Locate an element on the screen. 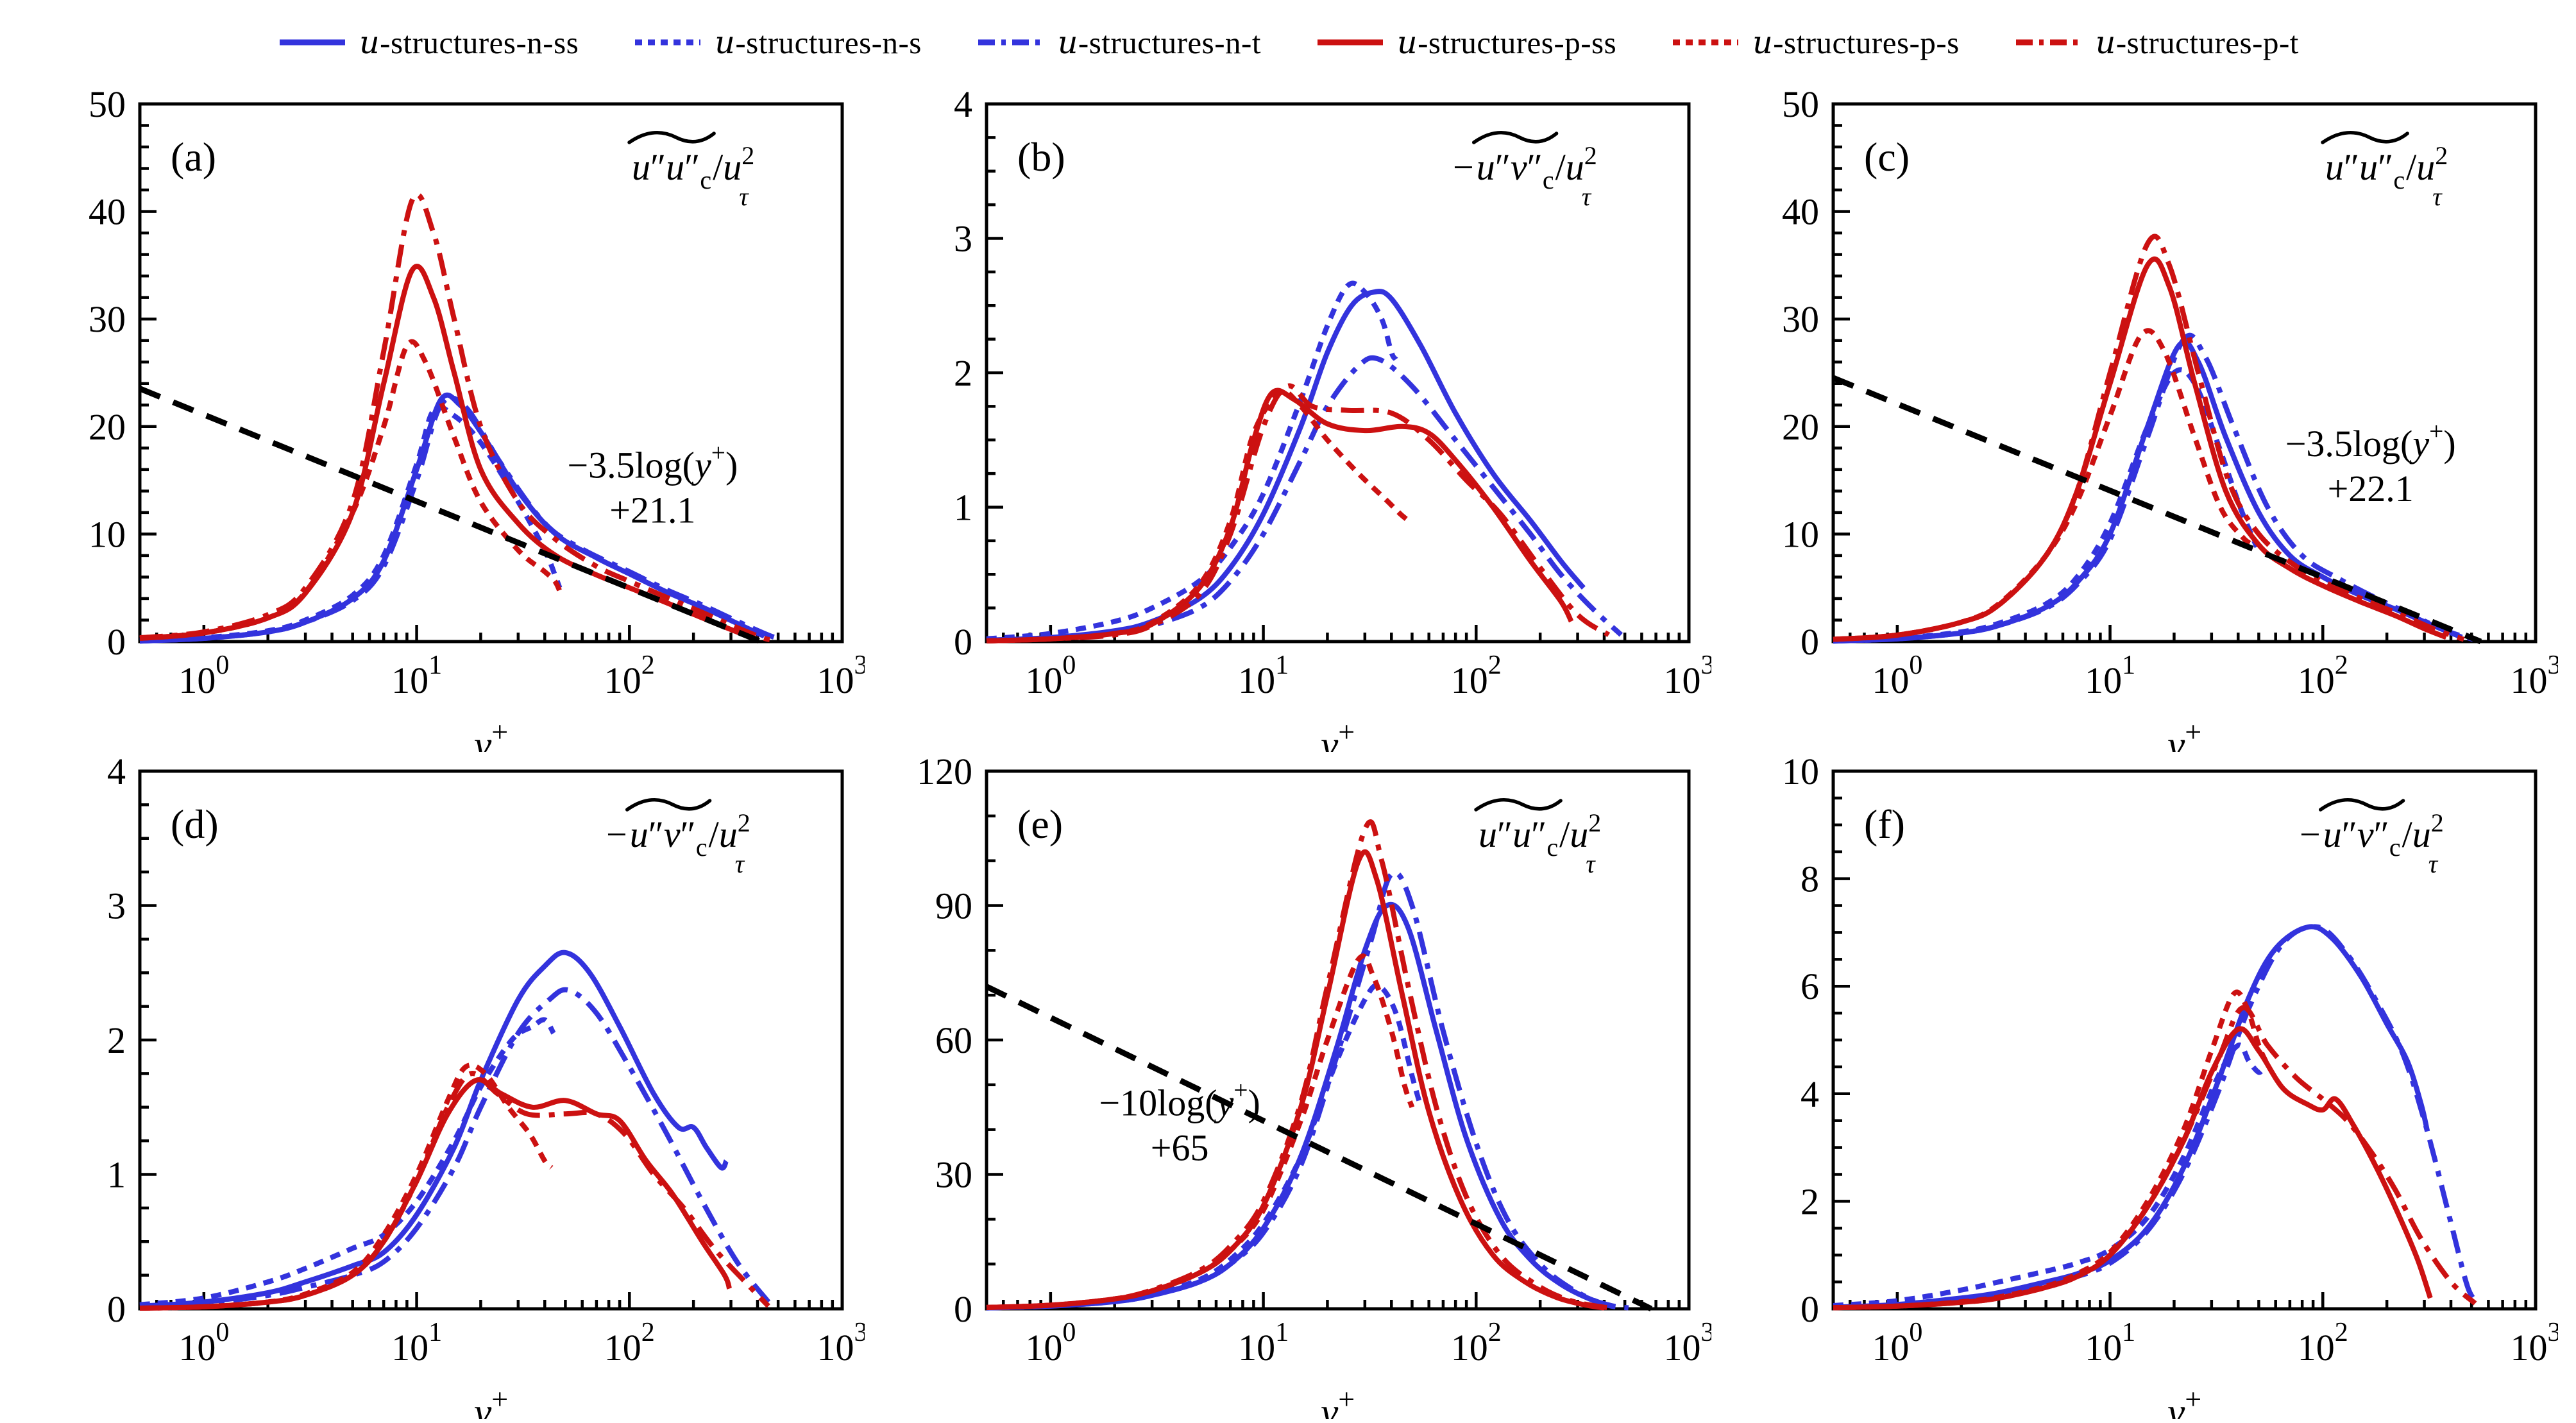 This screenshot has height=1423, width=2576. legend-label: u-structures-p-s is located at coordinates (1856, 42).